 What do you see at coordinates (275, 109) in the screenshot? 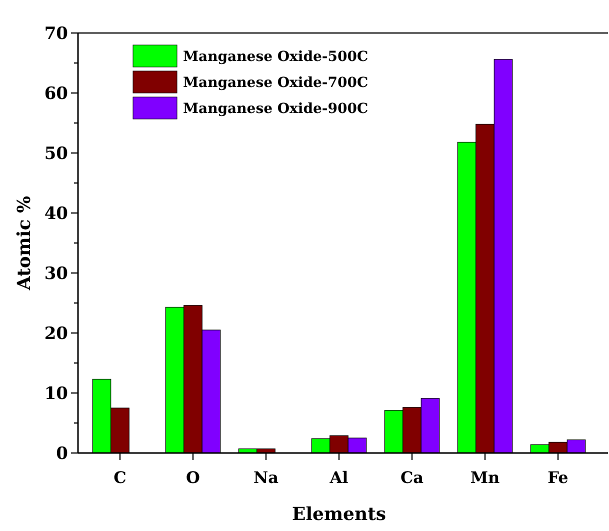
I see `legend-label: Manganese Oxide-900C` at bounding box center [275, 109].